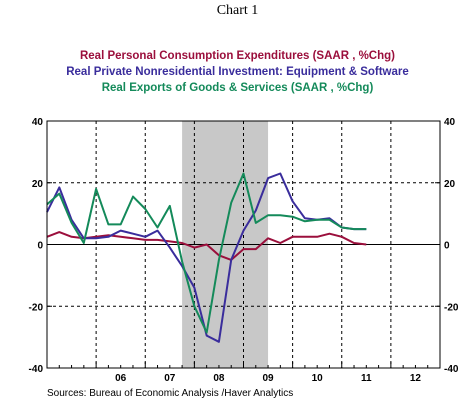 This screenshot has height=403, width=475. What do you see at coordinates (416, 378) in the screenshot?
I see `x-tick-label: 12` at bounding box center [416, 378].